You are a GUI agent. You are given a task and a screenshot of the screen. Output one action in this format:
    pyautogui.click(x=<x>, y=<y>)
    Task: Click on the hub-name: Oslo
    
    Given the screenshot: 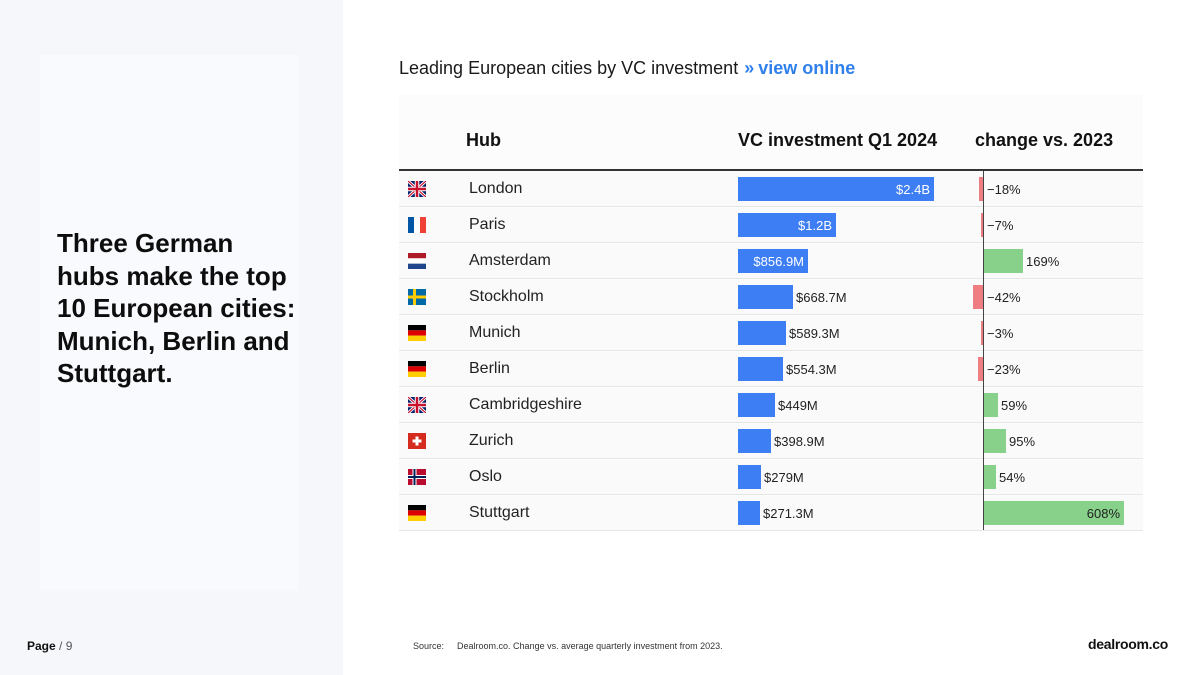 What is the action you would take?
    pyautogui.click(x=485, y=476)
    